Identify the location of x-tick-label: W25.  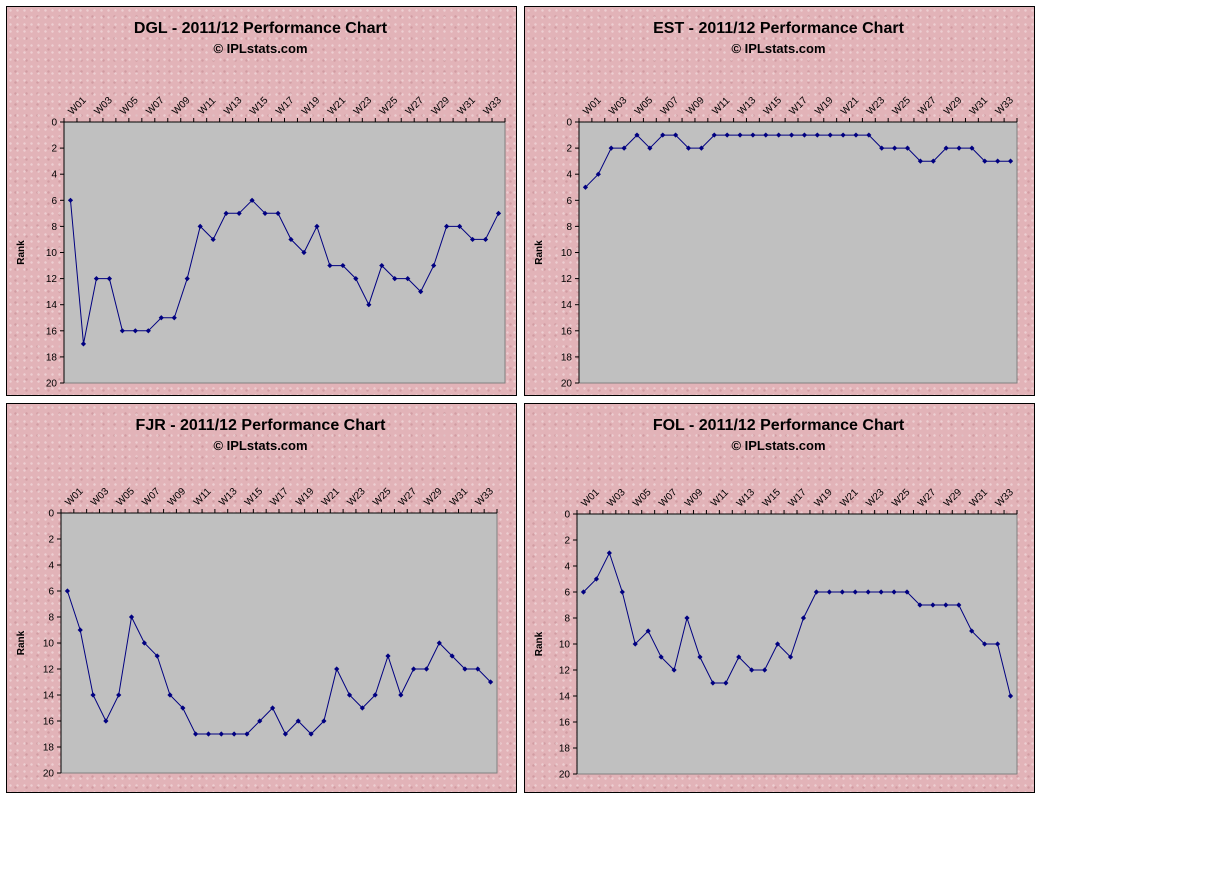
(382, 497).